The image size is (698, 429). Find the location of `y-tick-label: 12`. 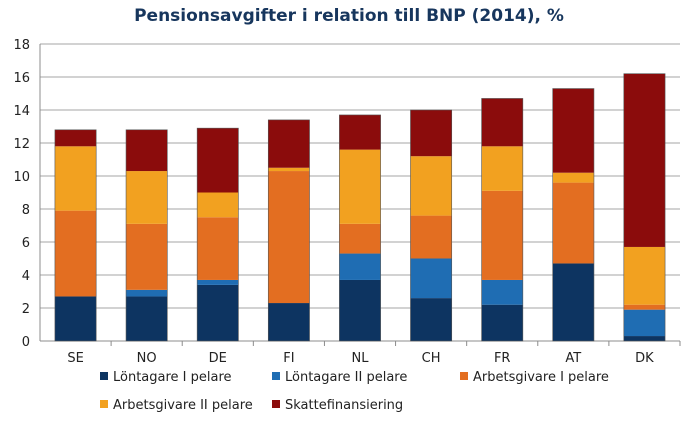

y-tick-label: 12 is located at coordinates (21, 144).